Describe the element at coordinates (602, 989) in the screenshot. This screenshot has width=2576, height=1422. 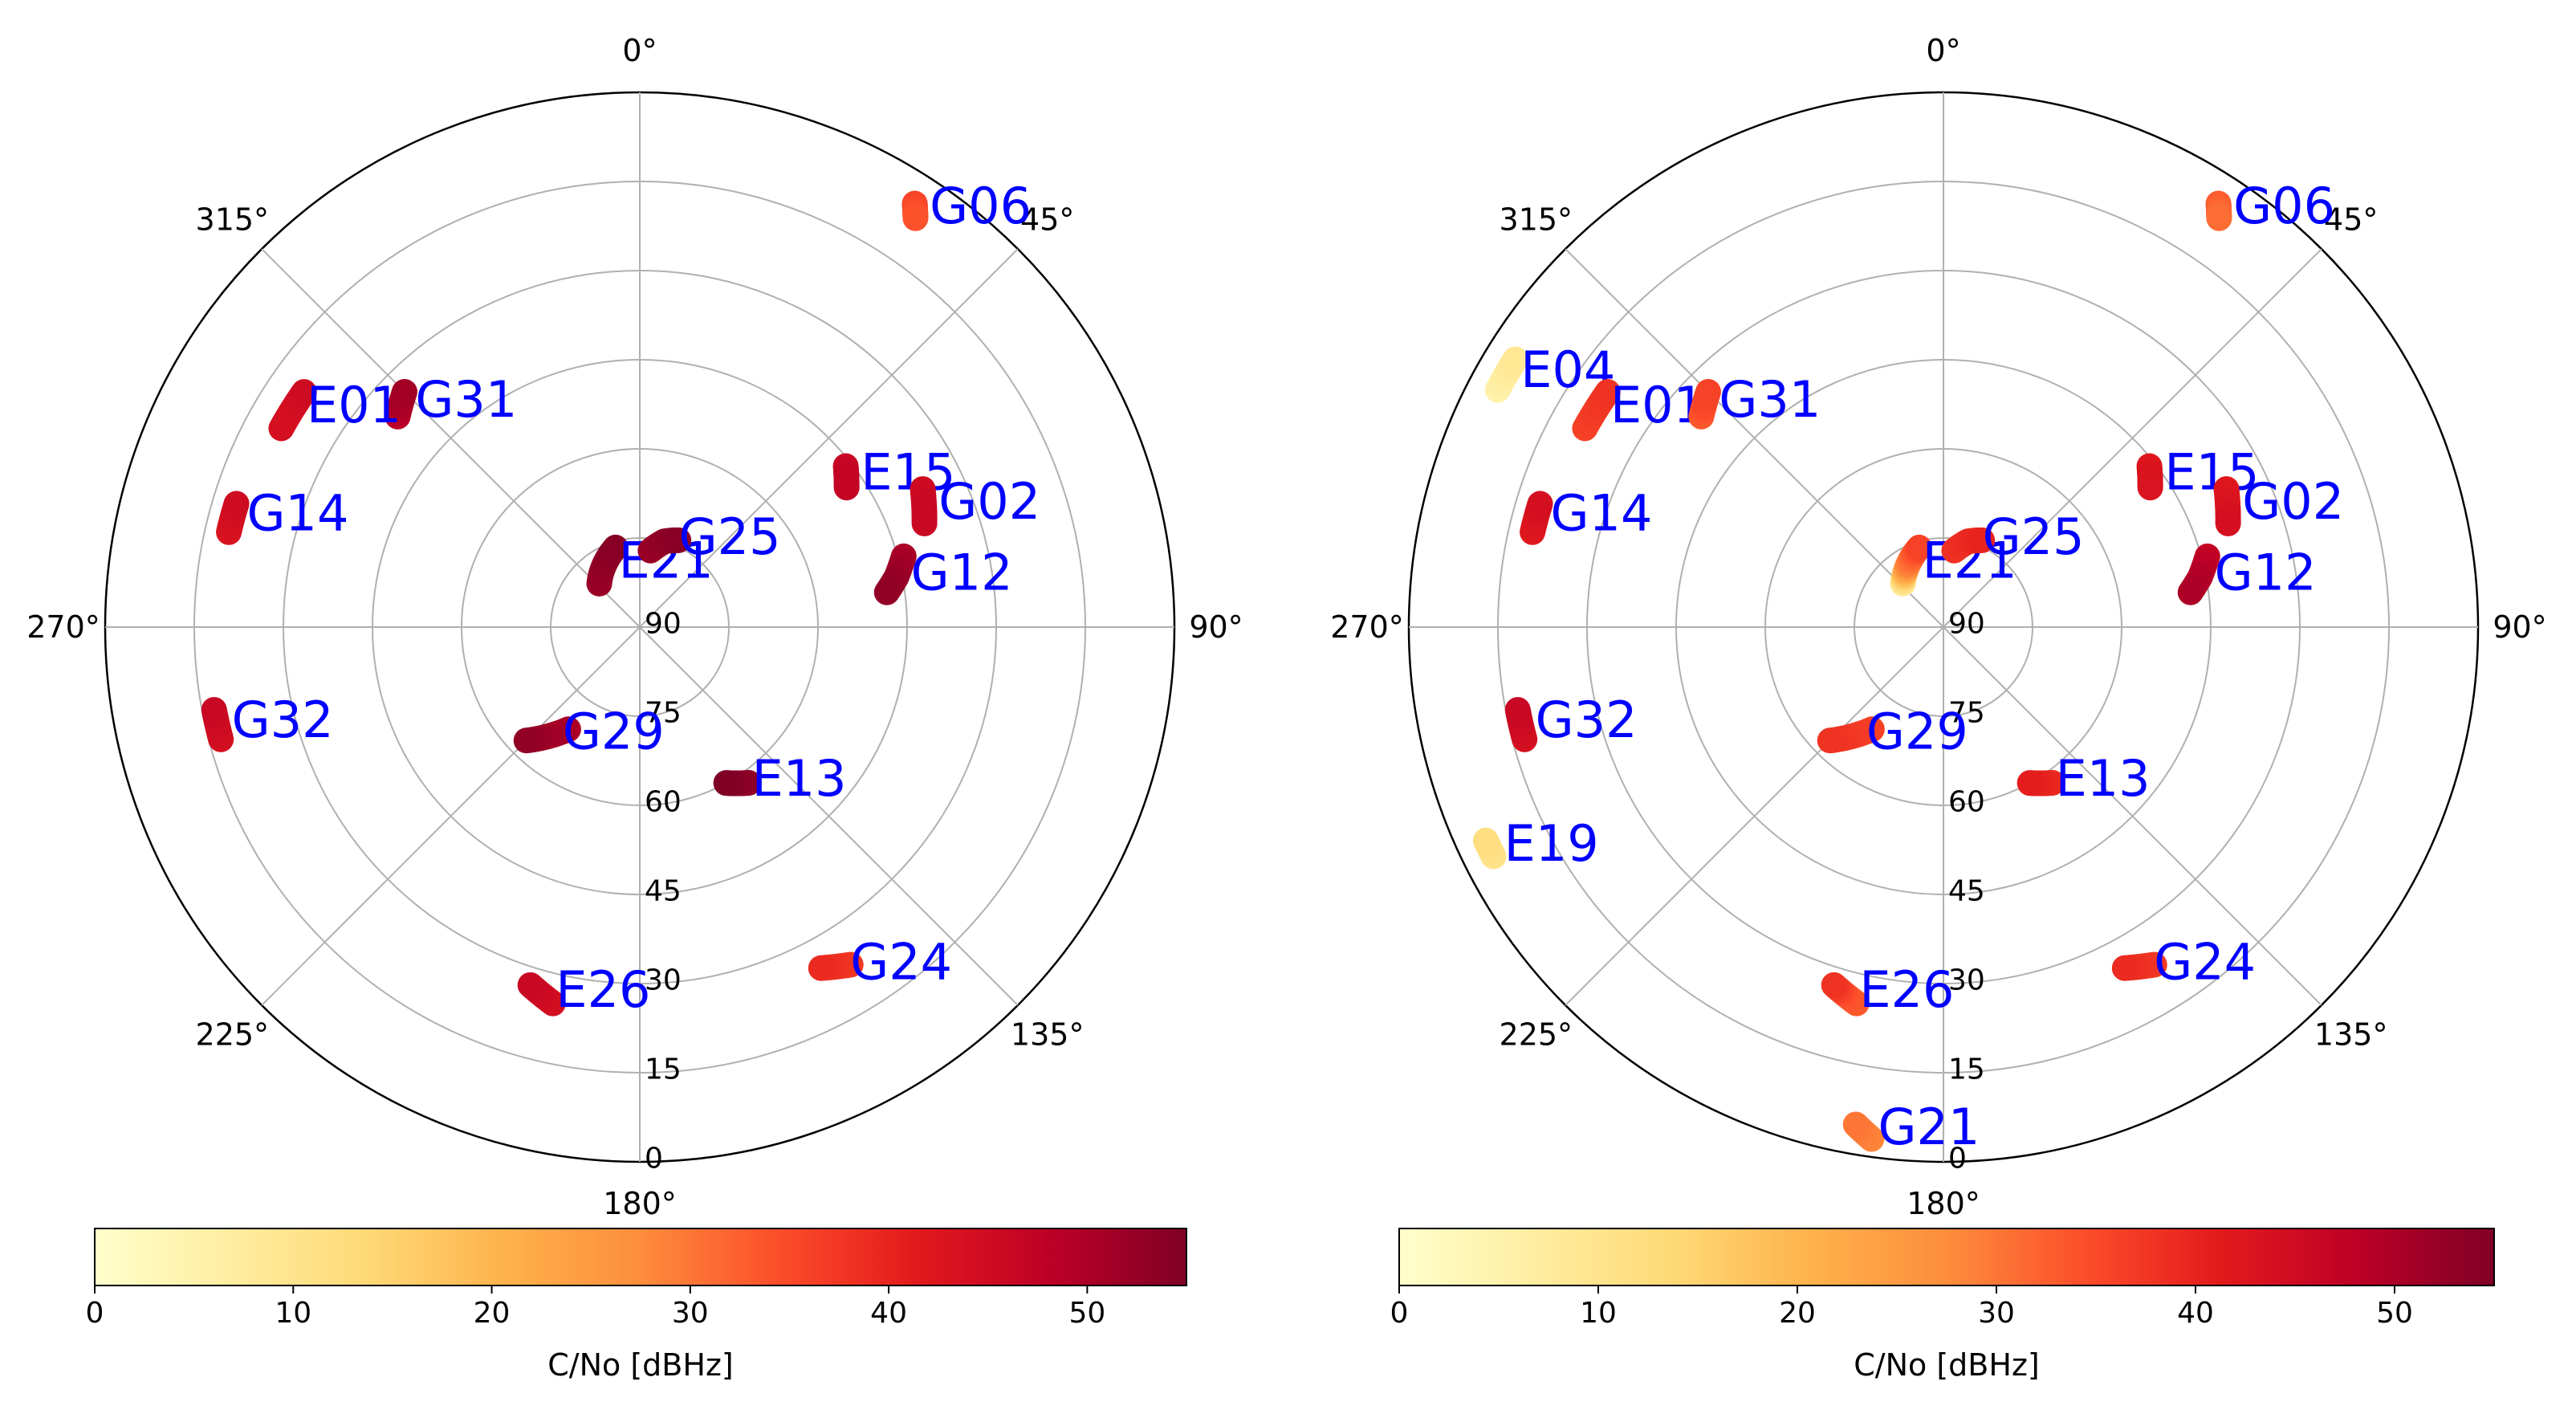
I see `satellite-label: E26` at that location.